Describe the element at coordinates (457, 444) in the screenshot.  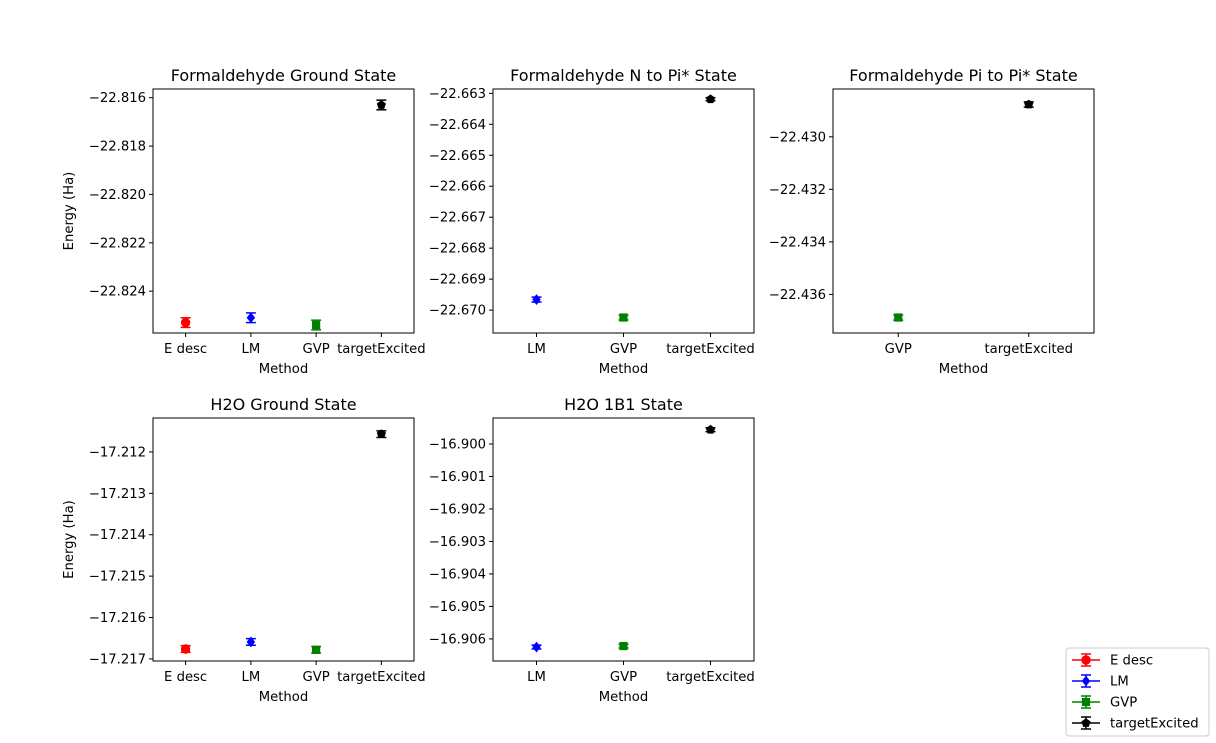
I see `y-tick-label: −16.900` at that location.